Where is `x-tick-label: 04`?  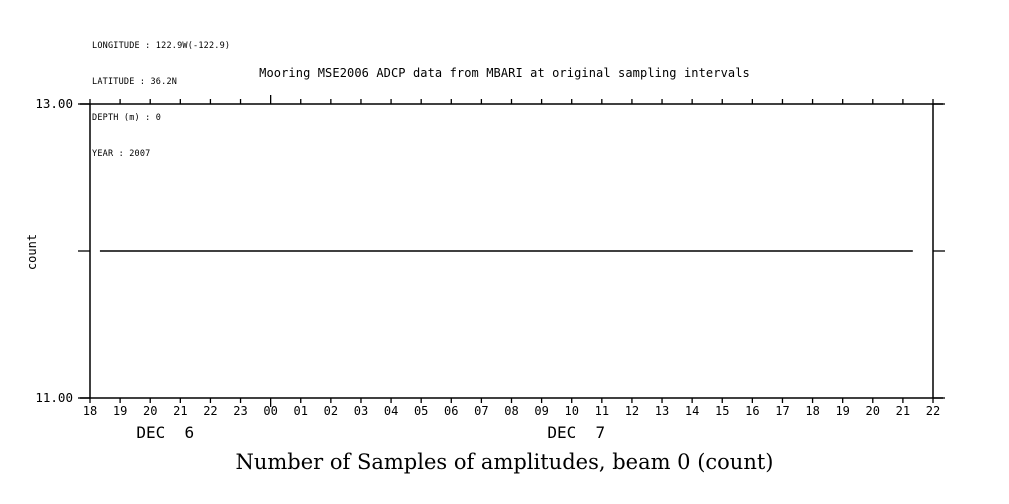
x-tick-label: 04 is located at coordinates (391, 411).